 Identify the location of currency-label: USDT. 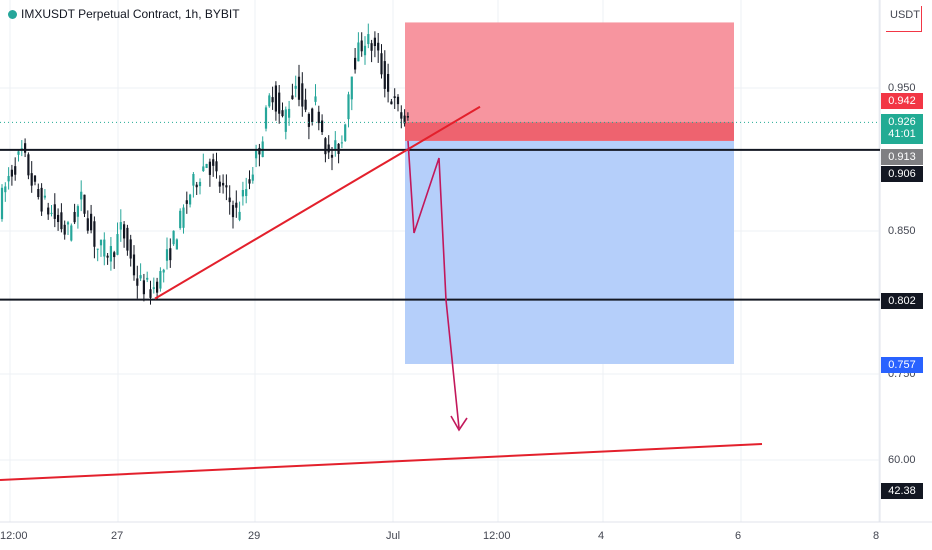
(904, 19).